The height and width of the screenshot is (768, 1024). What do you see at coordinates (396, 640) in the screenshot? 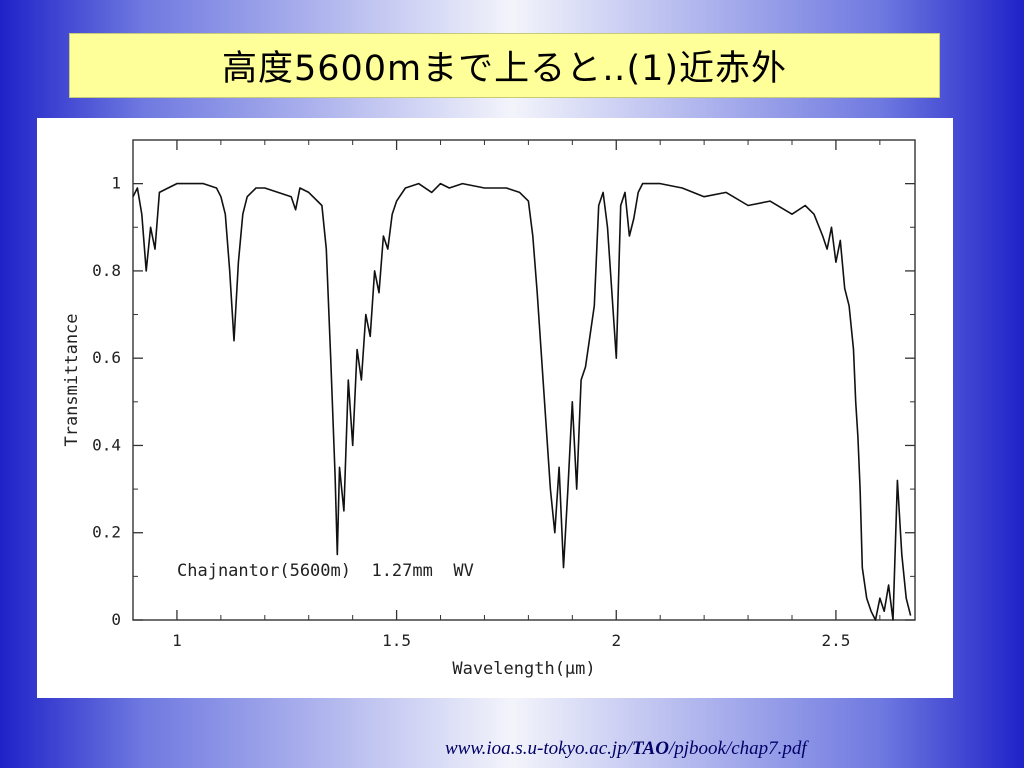
I see `x-tick-label: 1.5` at bounding box center [396, 640].